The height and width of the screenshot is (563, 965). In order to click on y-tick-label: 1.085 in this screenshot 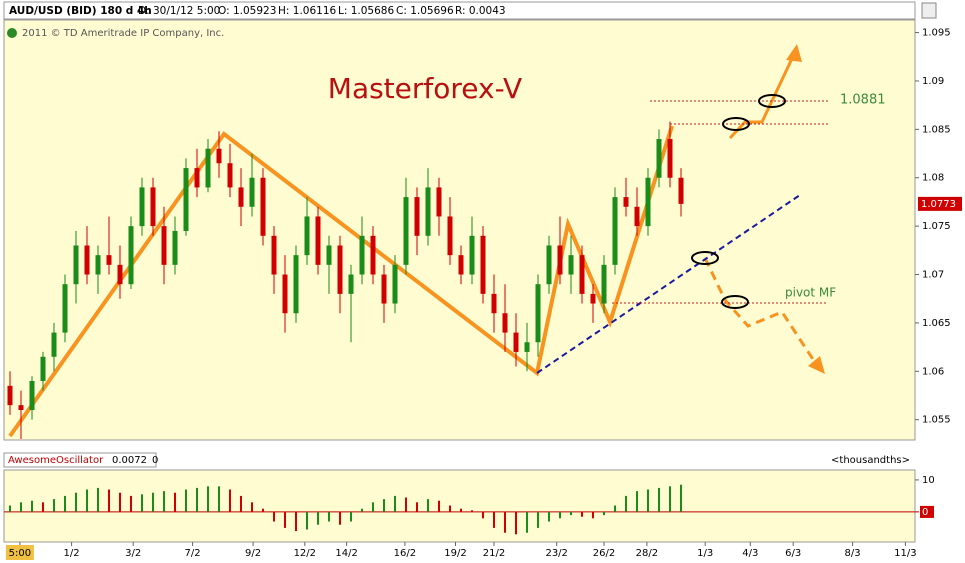, I will do `click(936, 129)`.